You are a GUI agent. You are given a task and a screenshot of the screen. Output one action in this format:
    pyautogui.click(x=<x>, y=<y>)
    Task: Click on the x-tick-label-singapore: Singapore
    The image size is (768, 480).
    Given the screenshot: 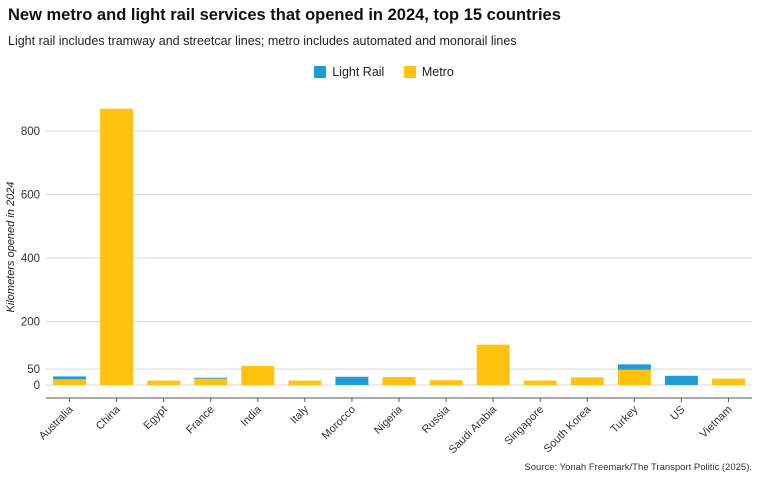 What is the action you would take?
    pyautogui.click(x=524, y=426)
    